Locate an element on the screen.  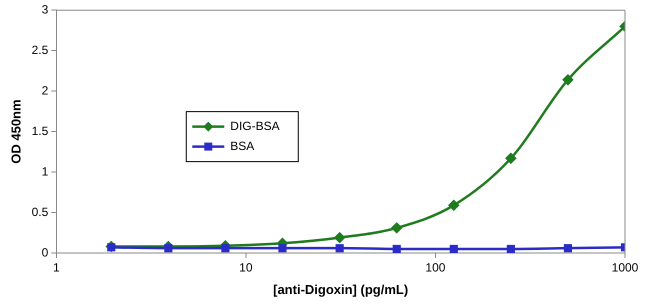
x-tick-label: 1000 is located at coordinates (625, 267).